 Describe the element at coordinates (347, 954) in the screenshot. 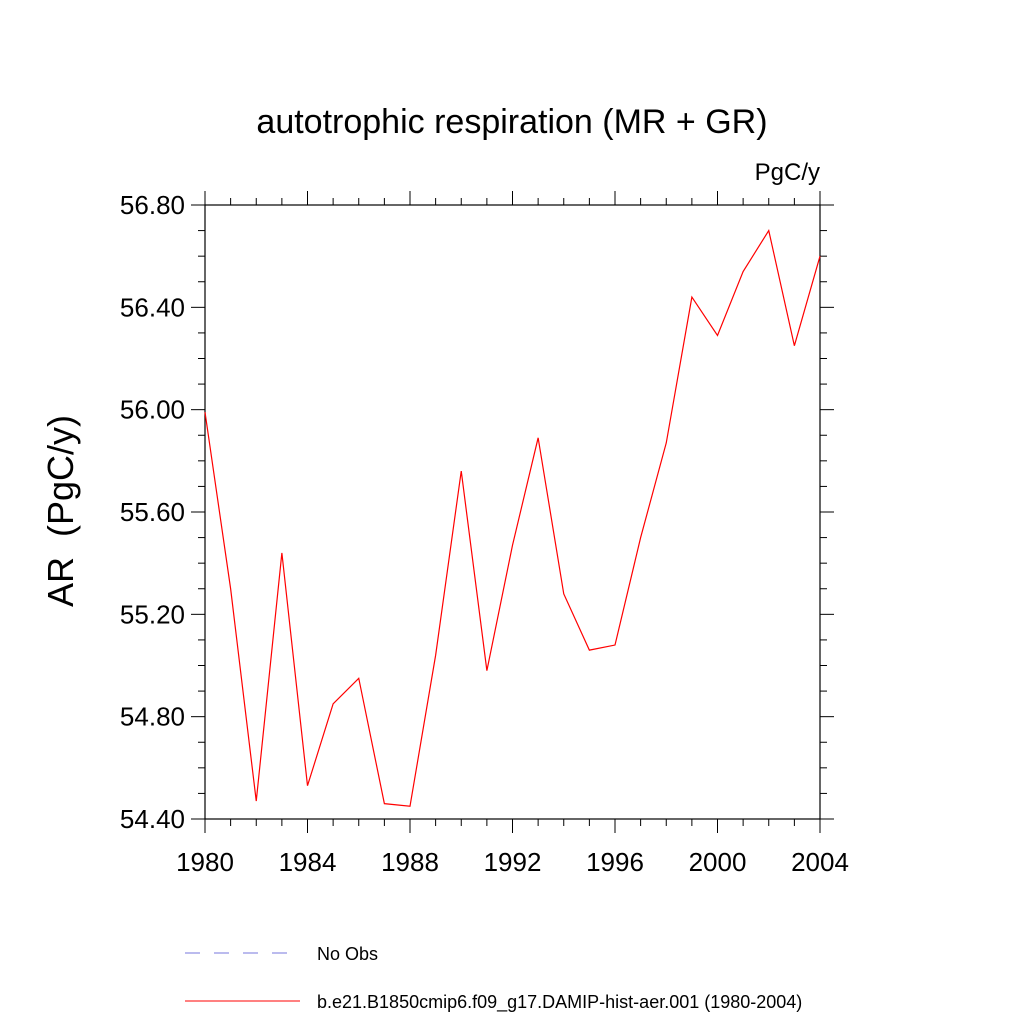

I see `legend-label: No Obs` at that location.